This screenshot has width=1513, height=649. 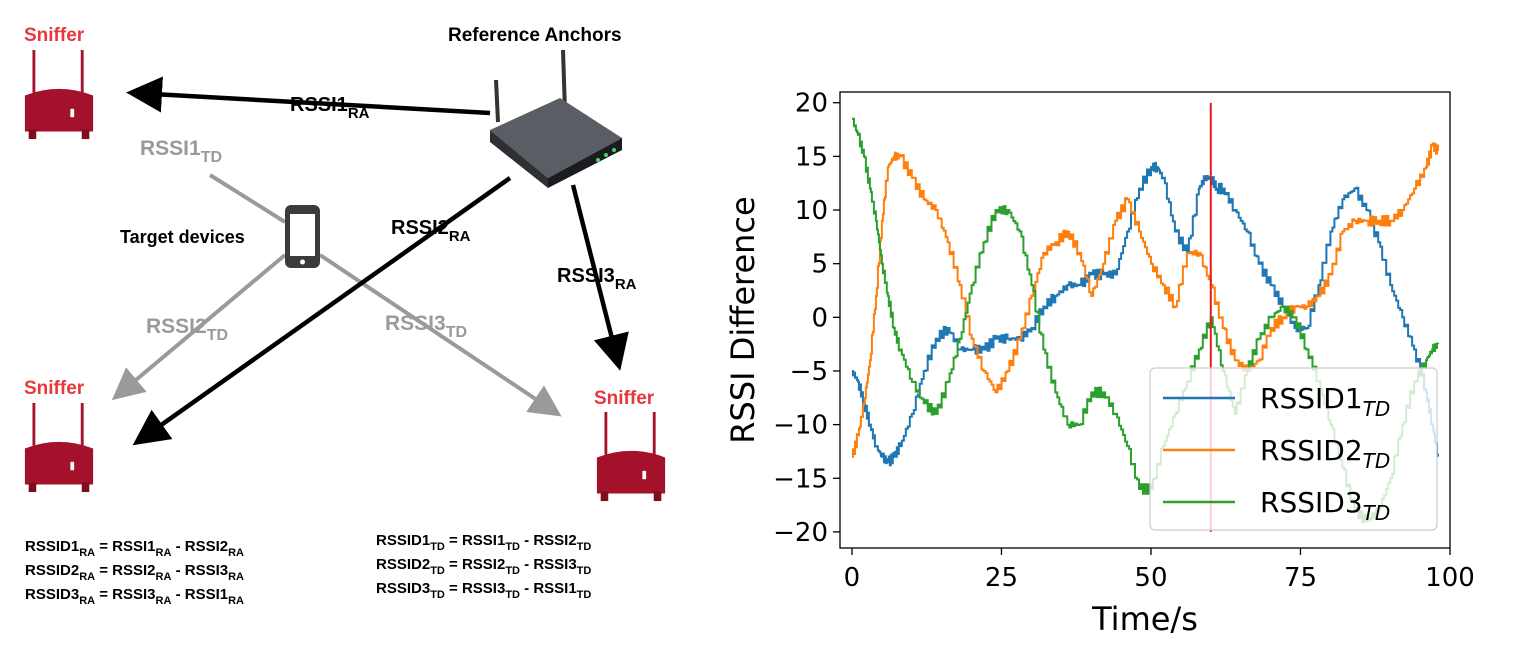 What do you see at coordinates (134, 596) in the screenshot?
I see `equation-ra-3: RSSID3RA = RSSI3RA - RSSI1RA` at bounding box center [134, 596].